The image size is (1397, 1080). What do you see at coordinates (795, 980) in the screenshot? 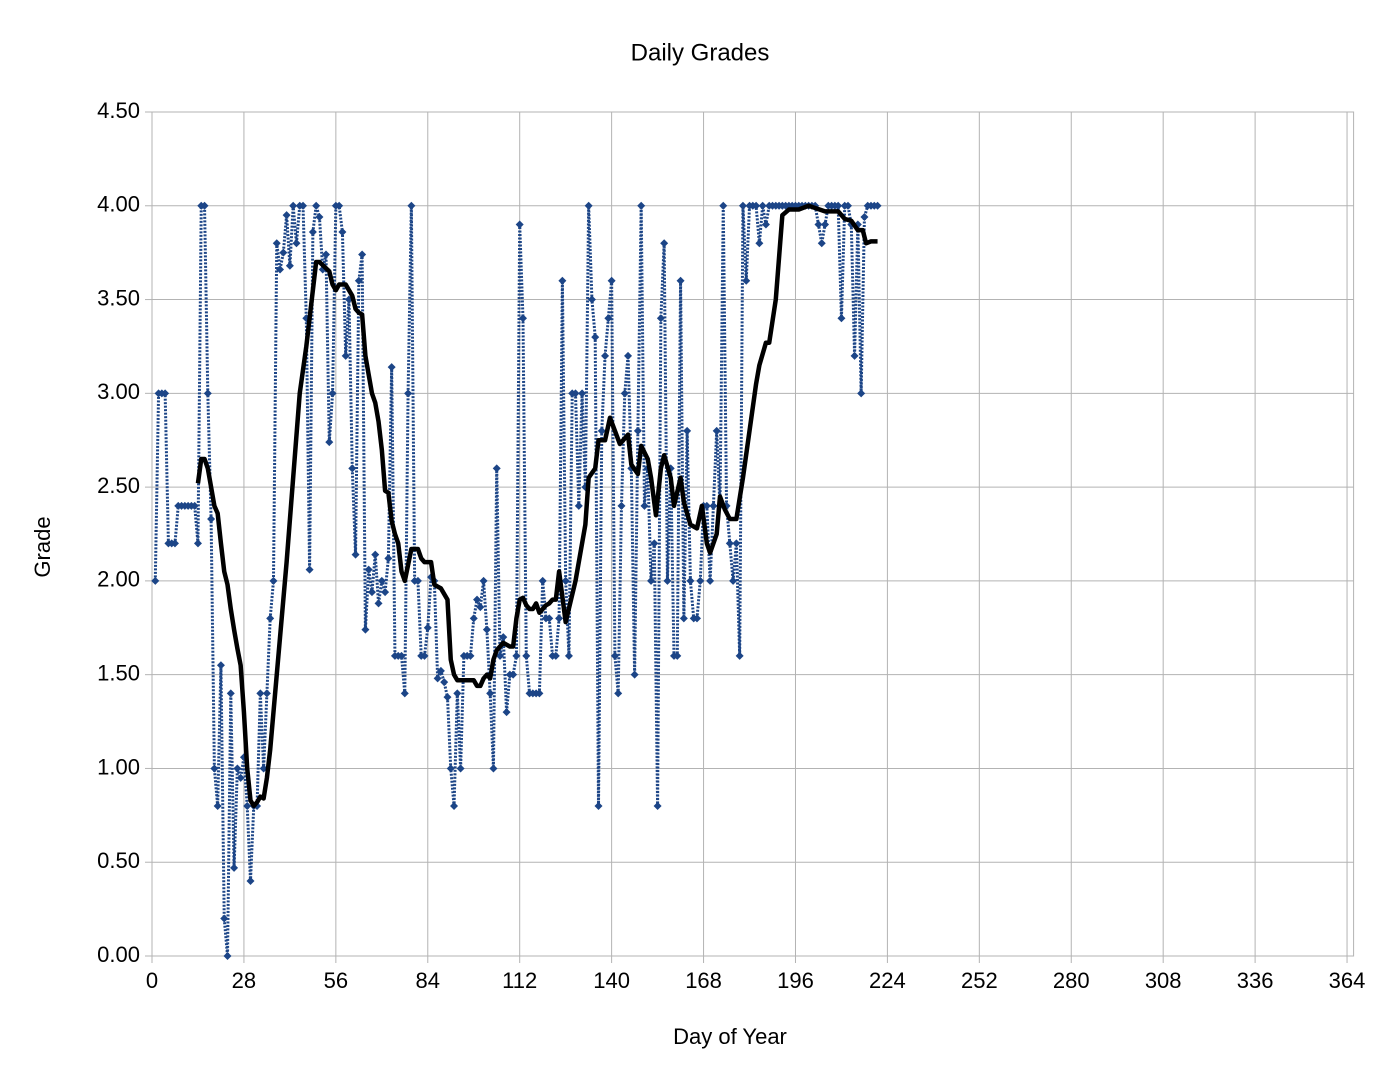
I see `x-tick-label: 196` at bounding box center [795, 980].